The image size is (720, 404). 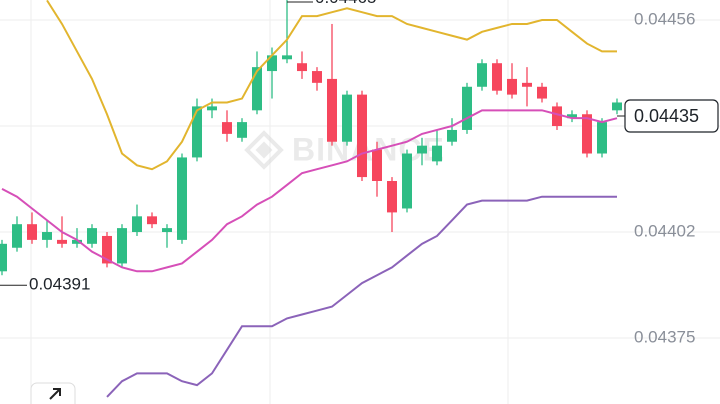 What do you see at coordinates (264, 150) in the screenshot?
I see `watermark-logo` at bounding box center [264, 150].